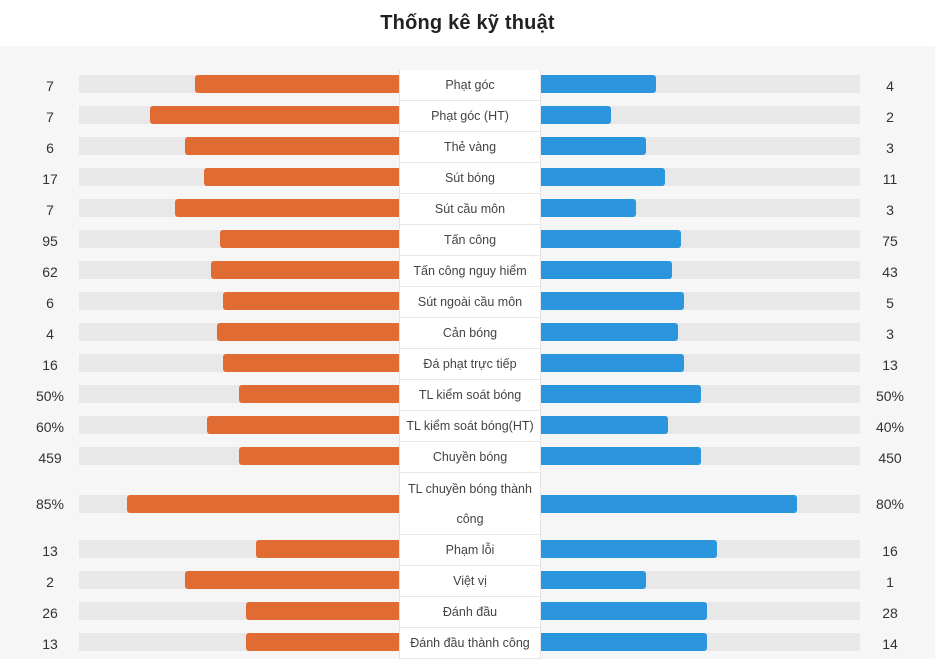 Image resolution: width=935 pixels, height=659 pixels. Describe the element at coordinates (50, 271) in the screenshot. I see `home-value: 62` at that location.